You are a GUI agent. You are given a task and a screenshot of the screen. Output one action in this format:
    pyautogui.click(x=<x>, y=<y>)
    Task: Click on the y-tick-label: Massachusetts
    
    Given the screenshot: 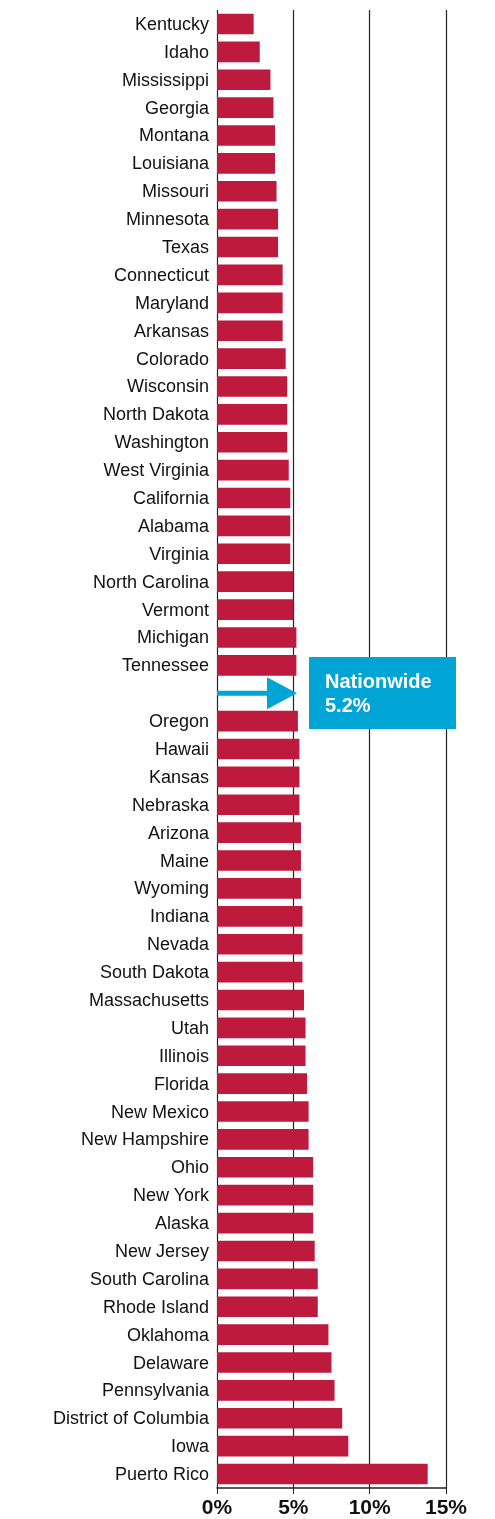 What is the action you would take?
    pyautogui.click(x=148, y=999)
    